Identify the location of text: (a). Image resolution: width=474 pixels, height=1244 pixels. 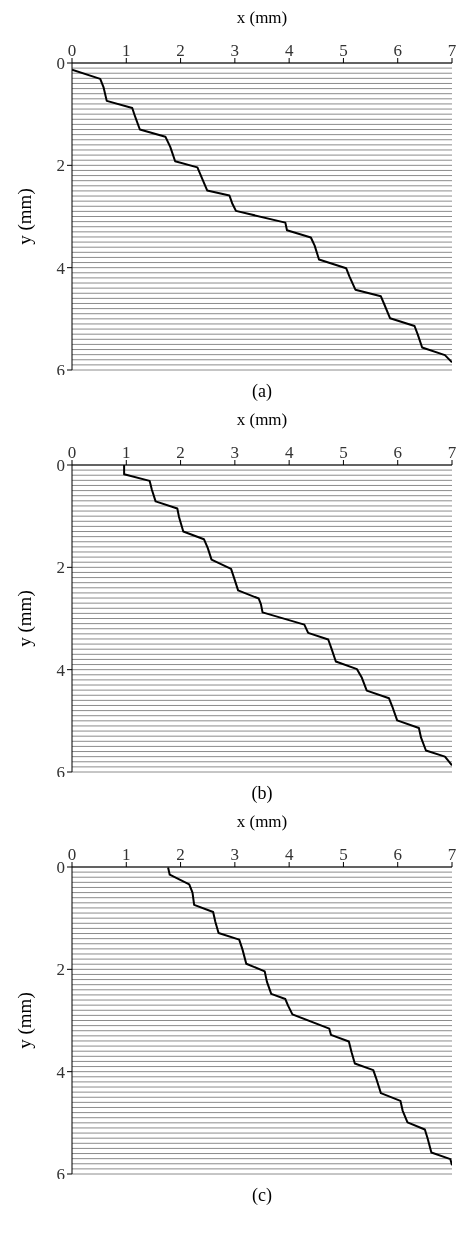
(262, 391).